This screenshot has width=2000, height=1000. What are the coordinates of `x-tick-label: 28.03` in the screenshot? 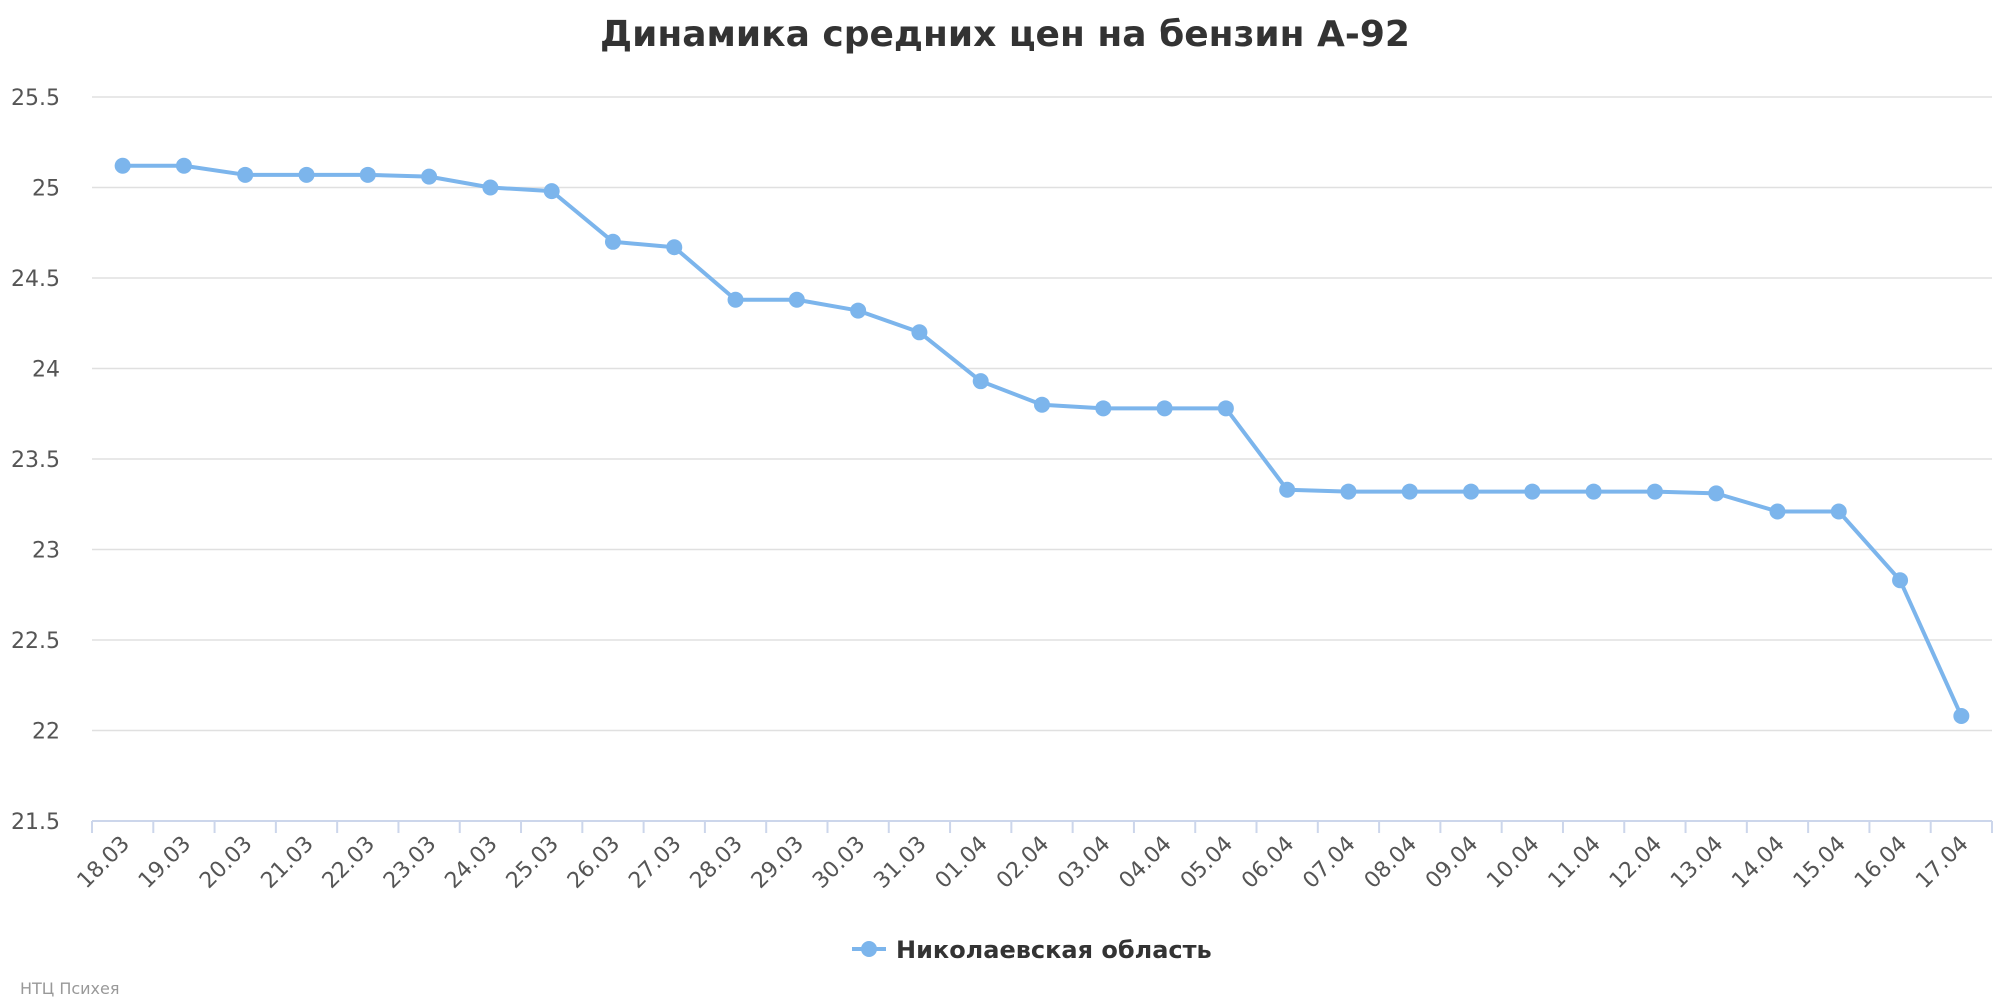 It's located at (717, 863).